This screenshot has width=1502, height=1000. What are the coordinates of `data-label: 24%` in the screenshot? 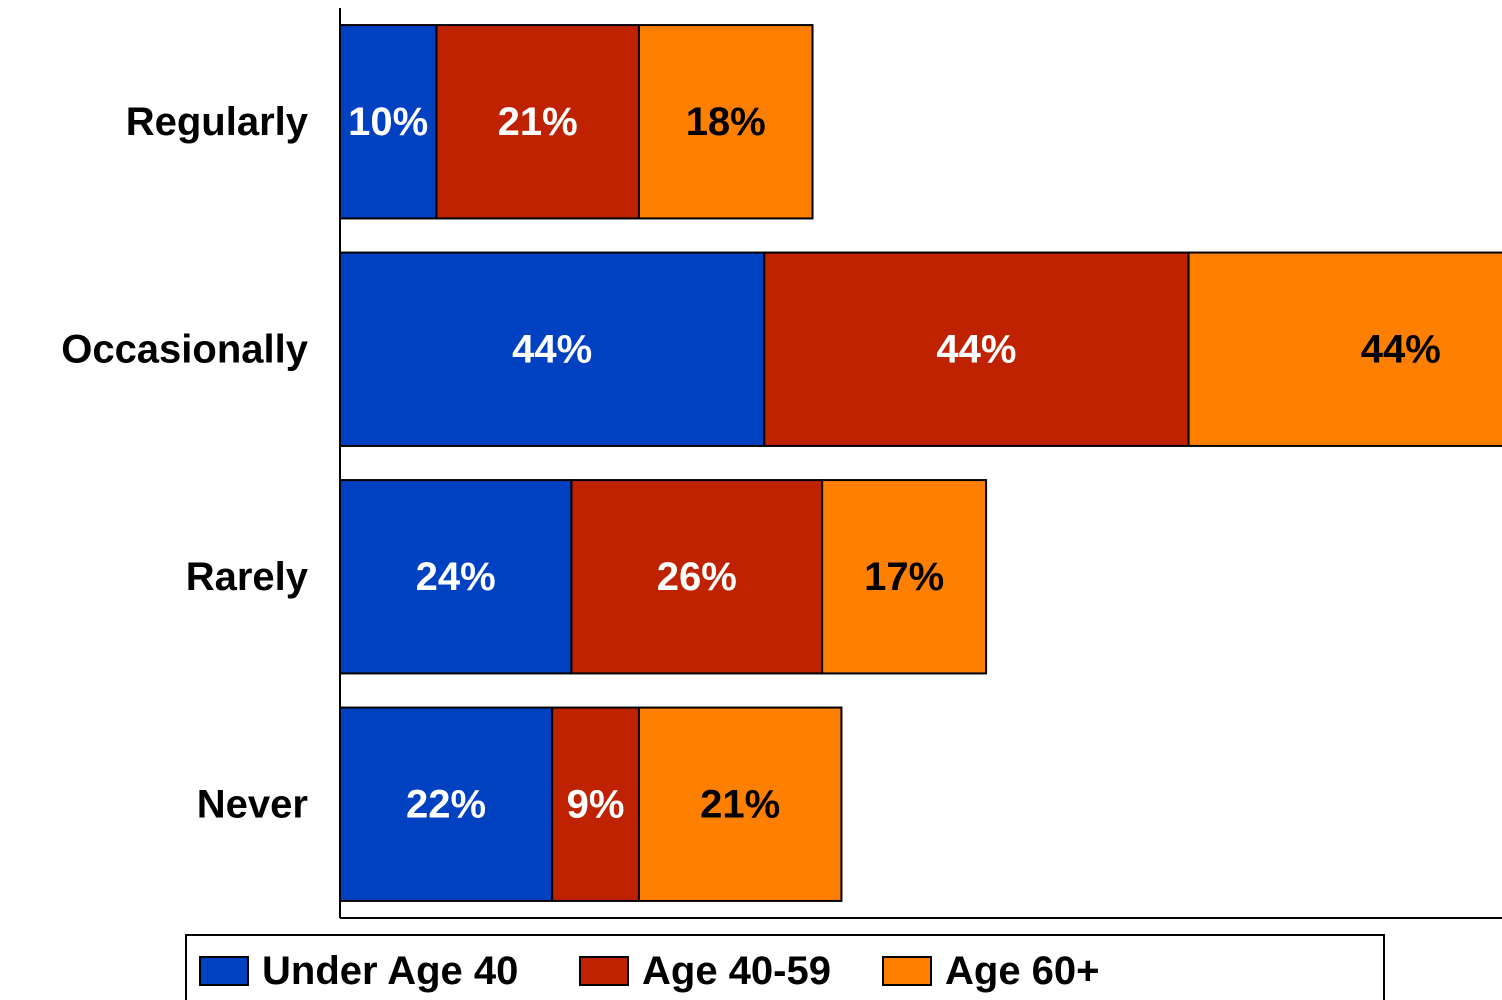 It's located at (456, 577).